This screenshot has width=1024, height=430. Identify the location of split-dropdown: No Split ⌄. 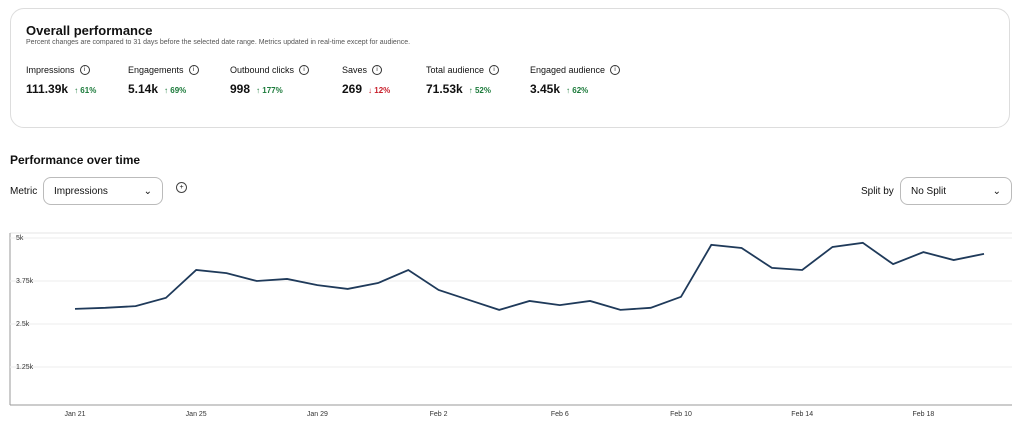
(956, 191).